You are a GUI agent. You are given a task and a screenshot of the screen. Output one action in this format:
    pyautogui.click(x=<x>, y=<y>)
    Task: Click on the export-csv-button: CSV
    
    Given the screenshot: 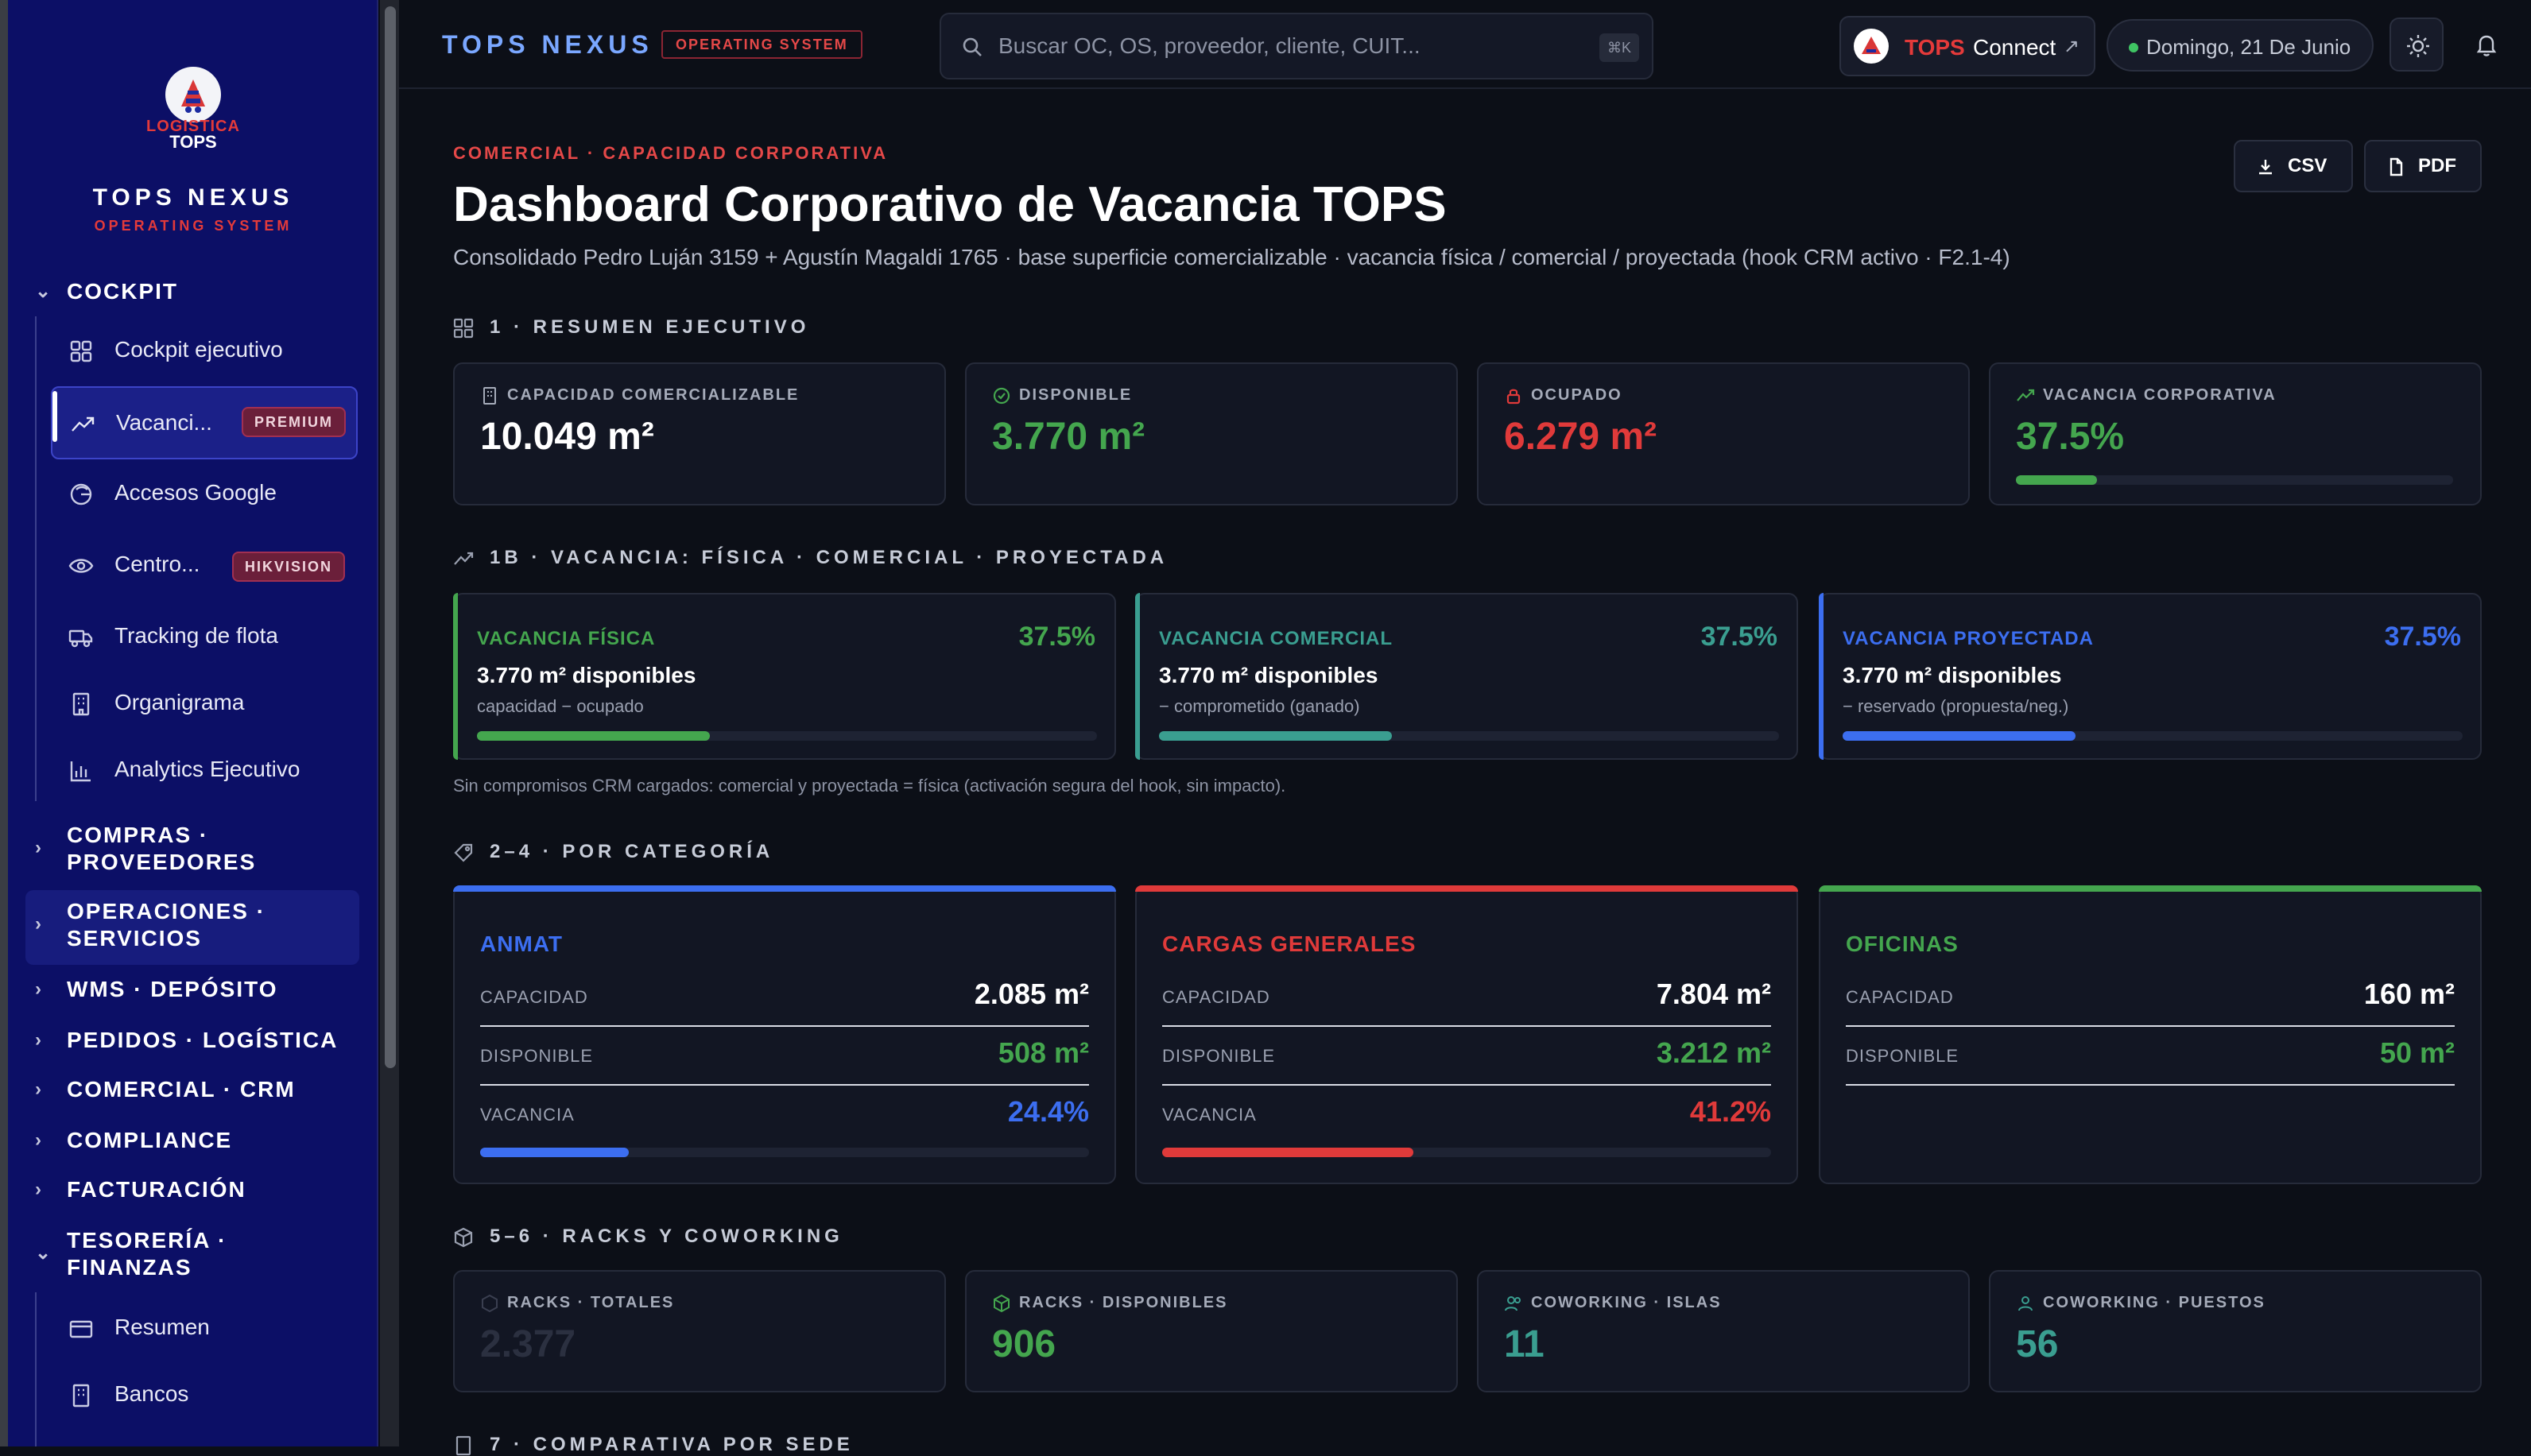 What is the action you would take?
    pyautogui.click(x=2293, y=166)
    